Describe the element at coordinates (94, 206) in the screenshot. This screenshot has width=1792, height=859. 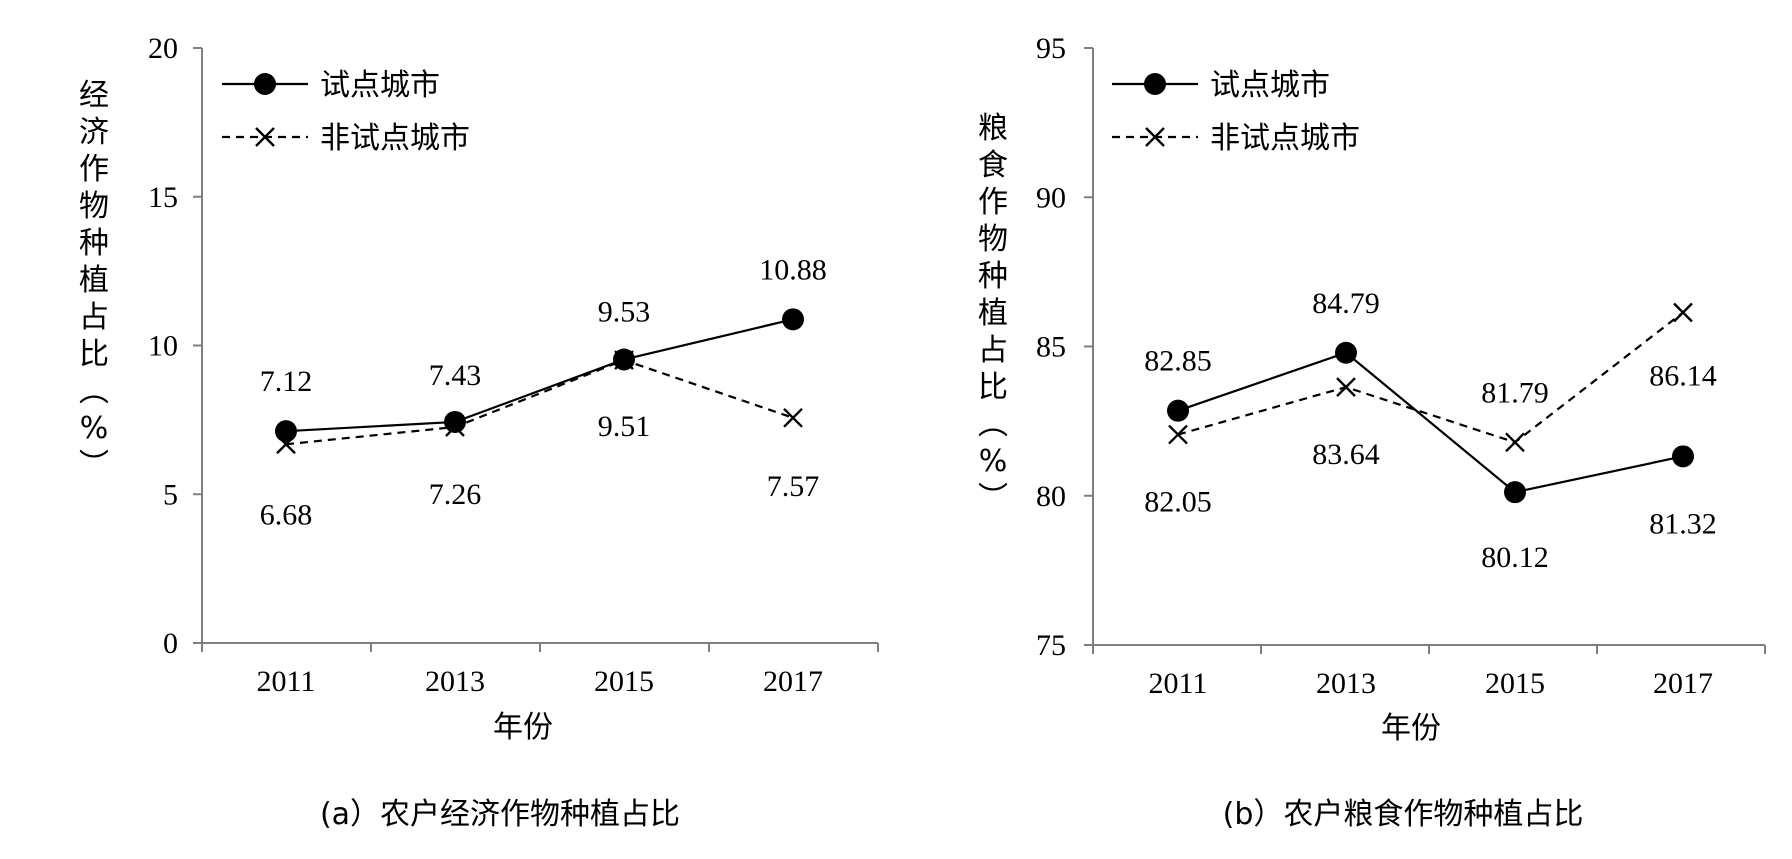
I see `charta-y-axis-title-char: 物` at that location.